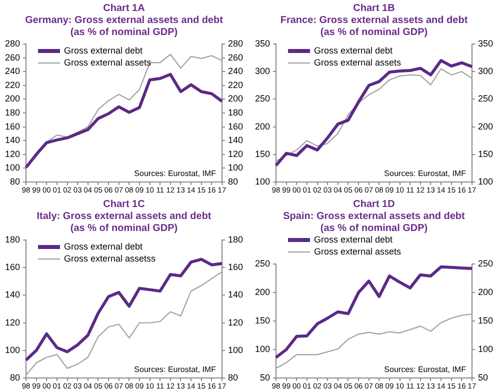 This screenshot has height=392, width=500. I want to click on chart-title: Chart 1B, so click(374, 8).